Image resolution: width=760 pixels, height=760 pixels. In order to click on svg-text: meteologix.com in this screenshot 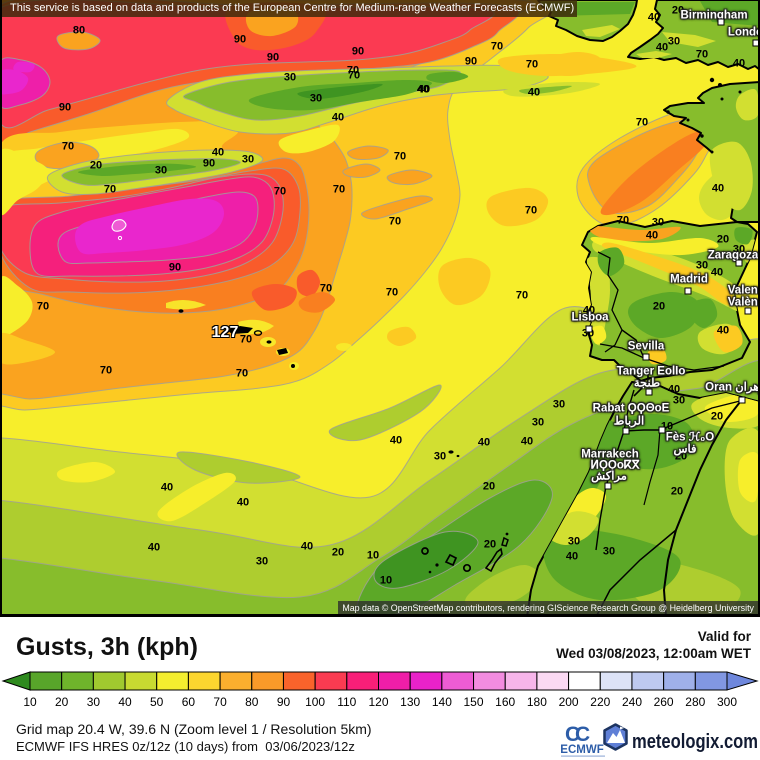, I will do `click(695, 742)`.